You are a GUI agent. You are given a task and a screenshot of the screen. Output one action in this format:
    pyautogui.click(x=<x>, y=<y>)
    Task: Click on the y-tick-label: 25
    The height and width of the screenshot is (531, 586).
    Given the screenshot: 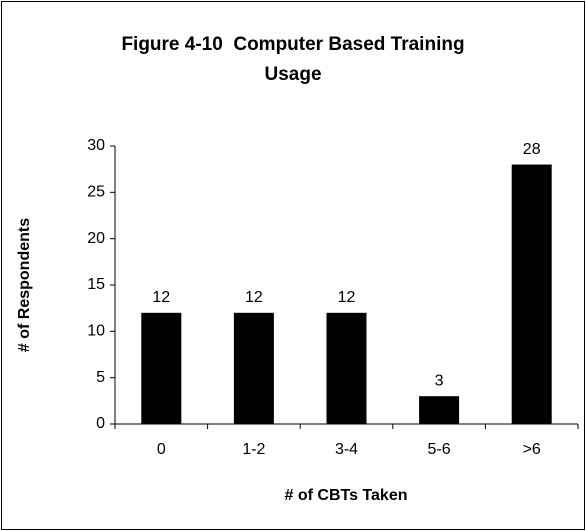 What is the action you would take?
    pyautogui.click(x=96, y=192)
    